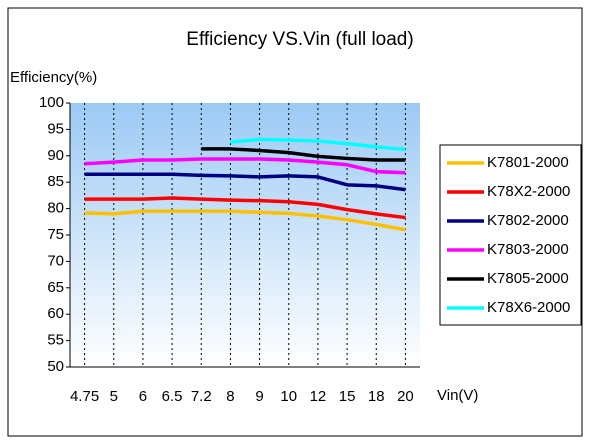  I want to click on legend-label: K7805-2000, so click(528, 278).